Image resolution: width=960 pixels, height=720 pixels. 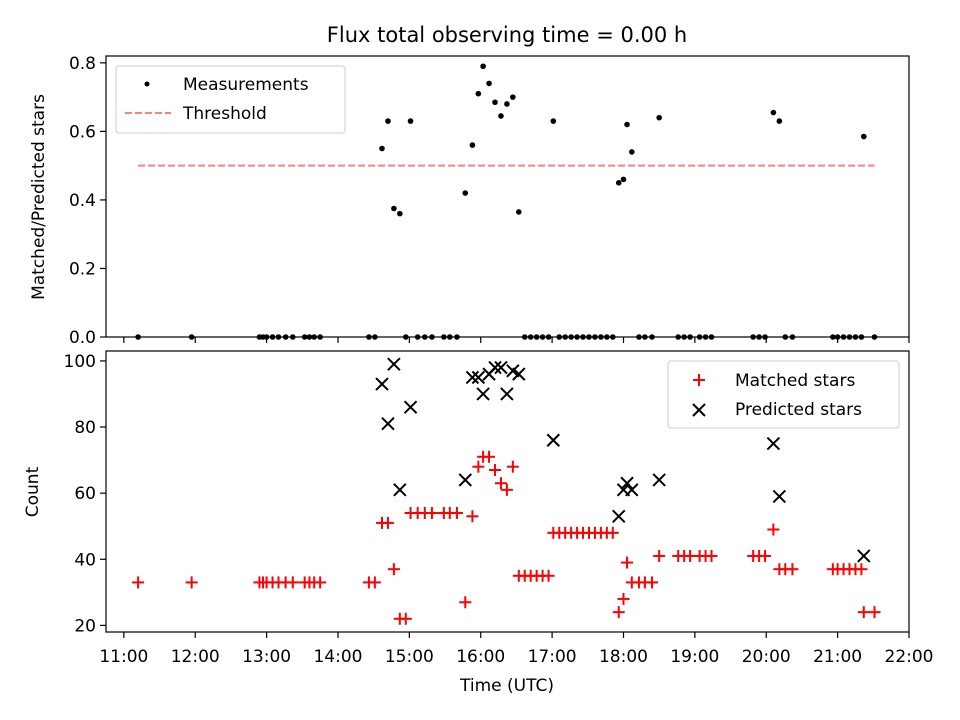 What do you see at coordinates (795, 381) in the screenshot?
I see `legend-matched-label: Matched stars` at bounding box center [795, 381].